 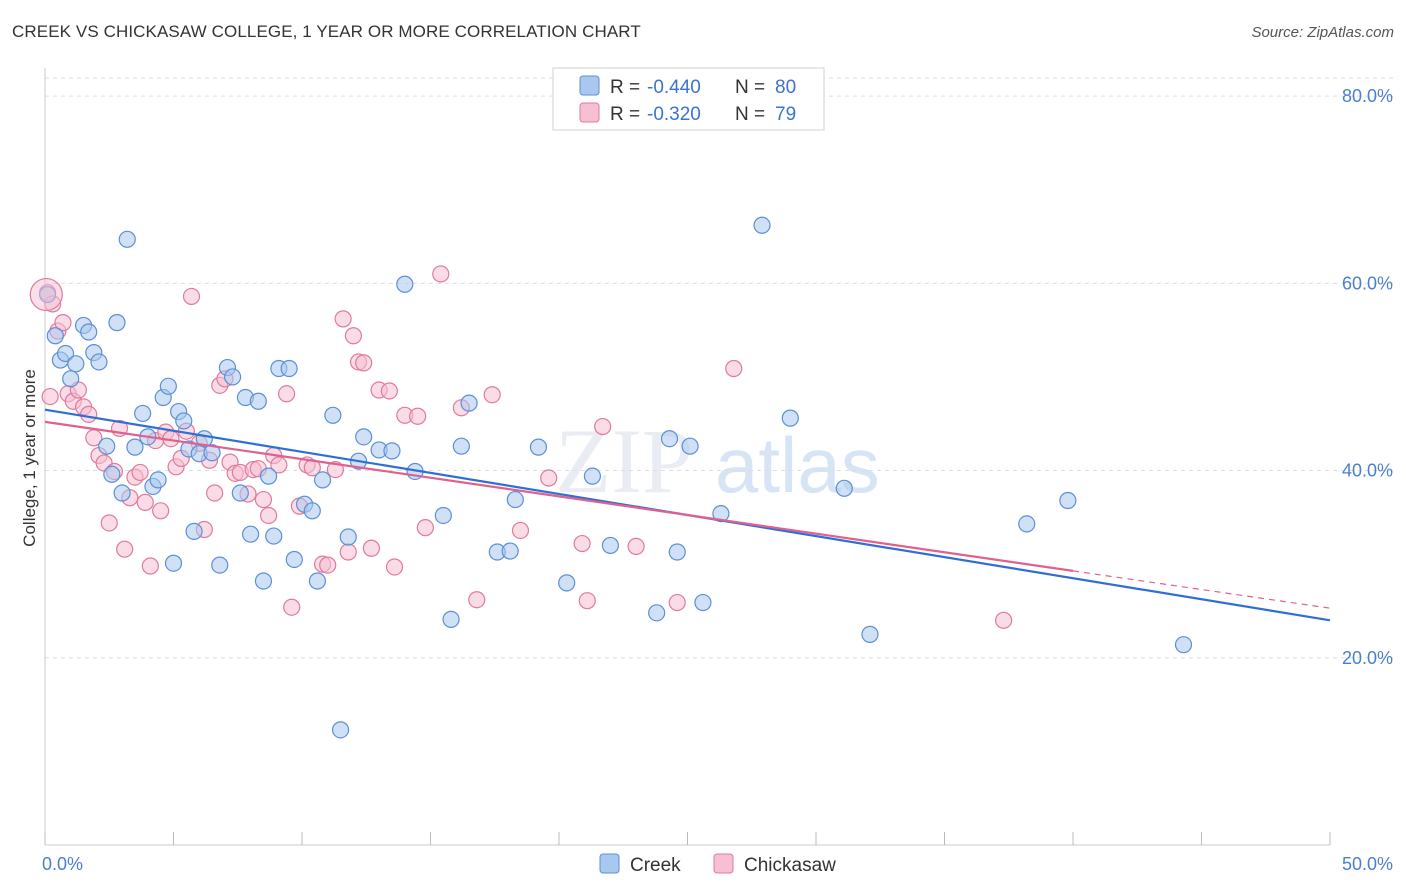 What do you see at coordinates (29, 458) in the screenshot?
I see `y-axis-label: College, 1 year or more` at bounding box center [29, 458].